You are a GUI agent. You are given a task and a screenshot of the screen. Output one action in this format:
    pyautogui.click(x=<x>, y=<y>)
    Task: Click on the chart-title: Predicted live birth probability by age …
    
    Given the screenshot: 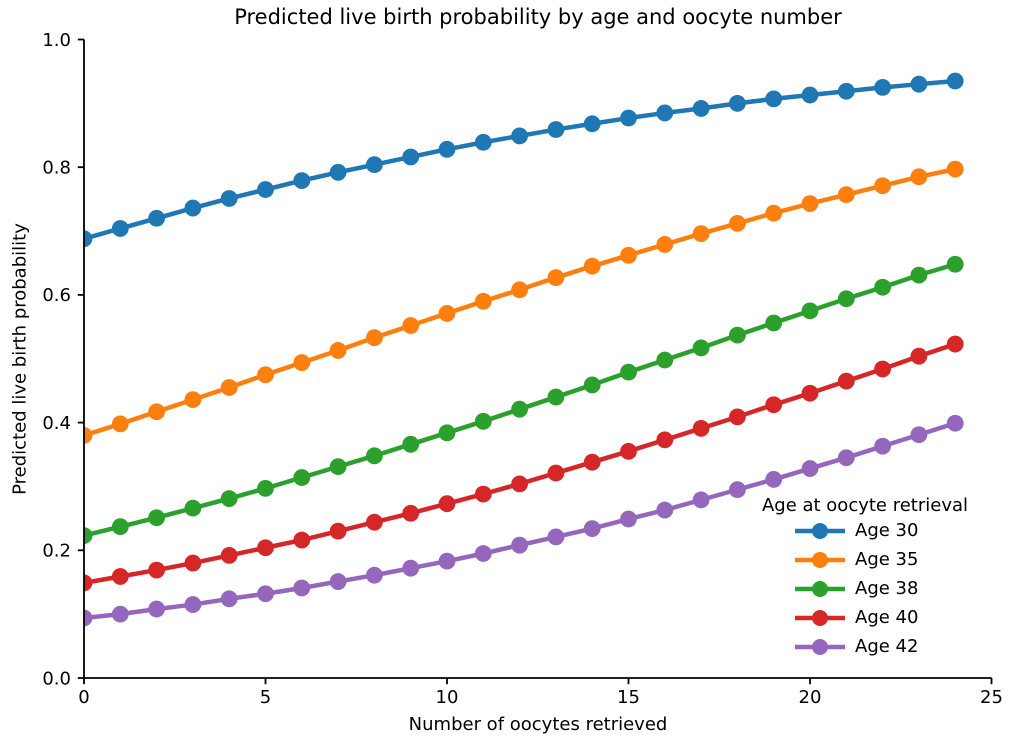 What is the action you would take?
    pyautogui.click(x=538, y=17)
    